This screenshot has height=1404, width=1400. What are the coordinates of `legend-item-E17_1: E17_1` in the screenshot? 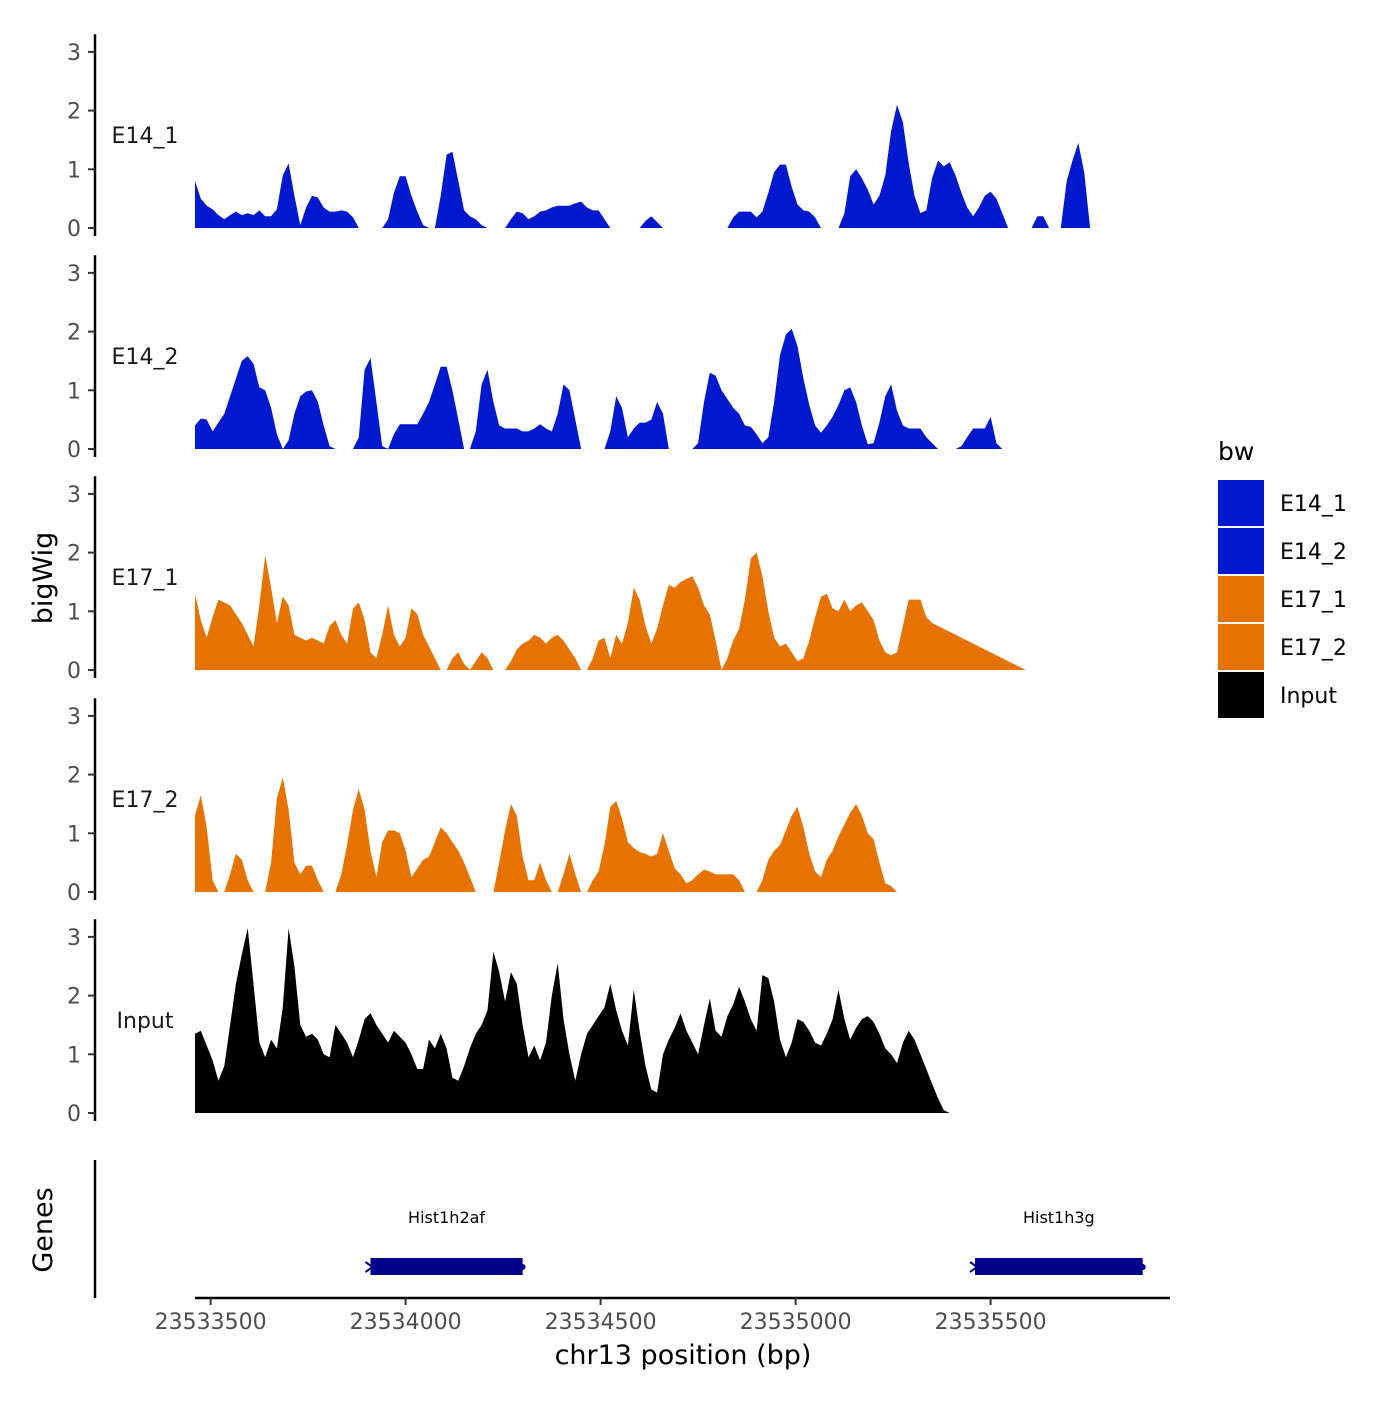 It's located at (1282, 599).